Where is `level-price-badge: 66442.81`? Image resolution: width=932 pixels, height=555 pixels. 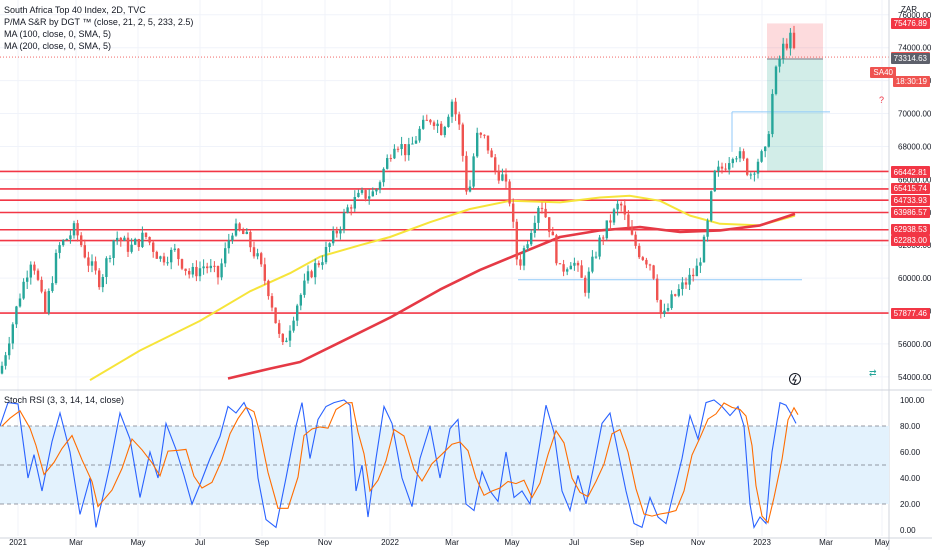
level-price-badge: 66442.81 is located at coordinates (910, 172).